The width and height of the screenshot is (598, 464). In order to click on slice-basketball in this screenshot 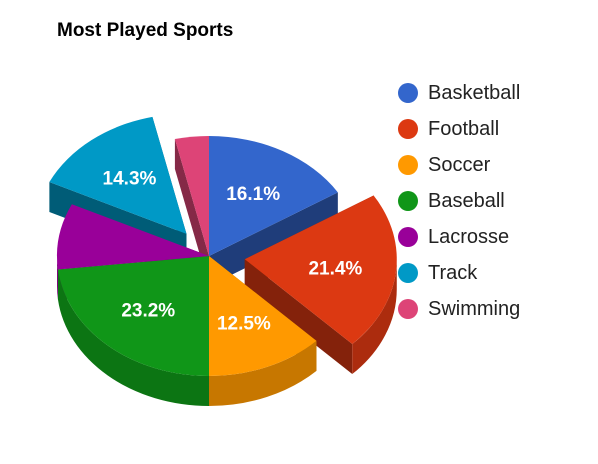, I will do `click(273, 196)`.